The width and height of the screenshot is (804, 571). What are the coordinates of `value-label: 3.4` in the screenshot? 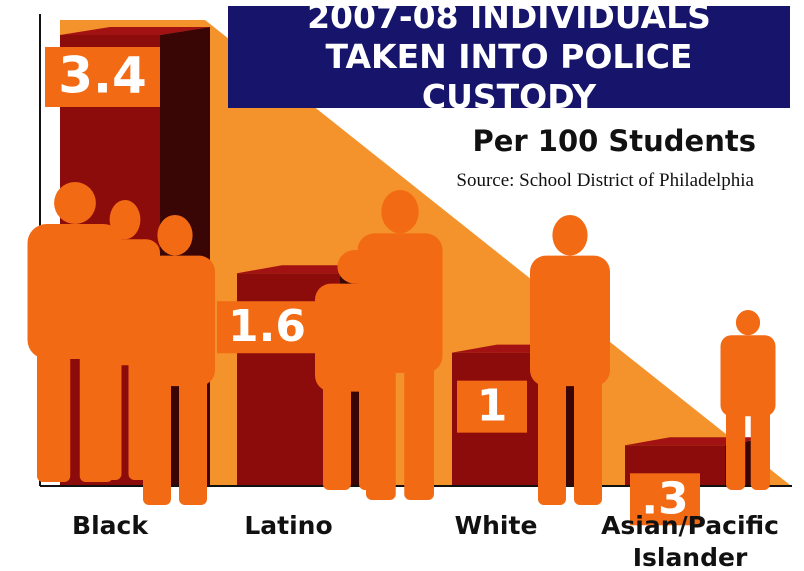 It's located at (102, 76).